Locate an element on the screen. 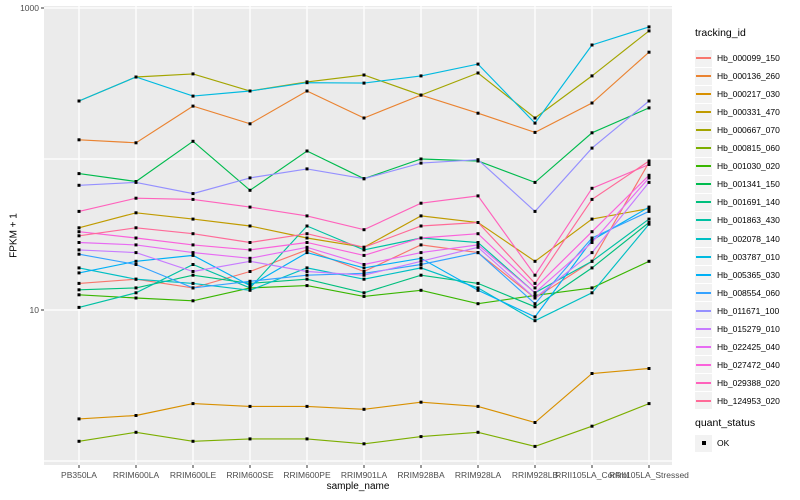 This screenshot has height=500, width=800. legend-item-Hb_000217_030: Hb_000217_030 is located at coordinates (737, 94).